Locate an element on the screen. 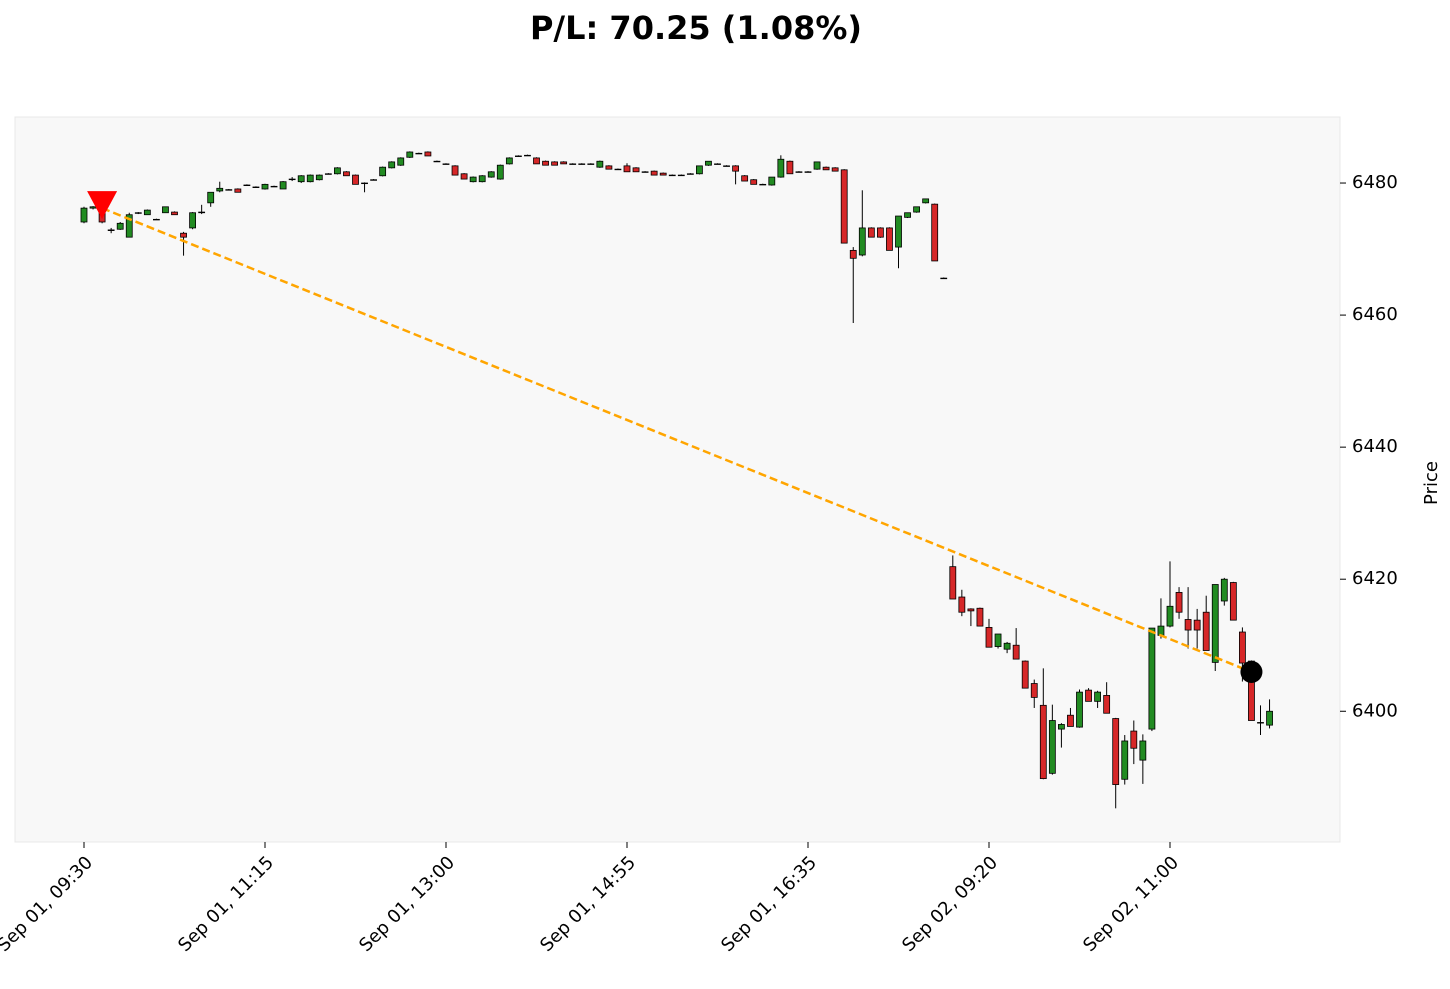 This screenshot has width=1450, height=989. x-tick-label: Sep 01, 13:00 is located at coordinates (407, 904).